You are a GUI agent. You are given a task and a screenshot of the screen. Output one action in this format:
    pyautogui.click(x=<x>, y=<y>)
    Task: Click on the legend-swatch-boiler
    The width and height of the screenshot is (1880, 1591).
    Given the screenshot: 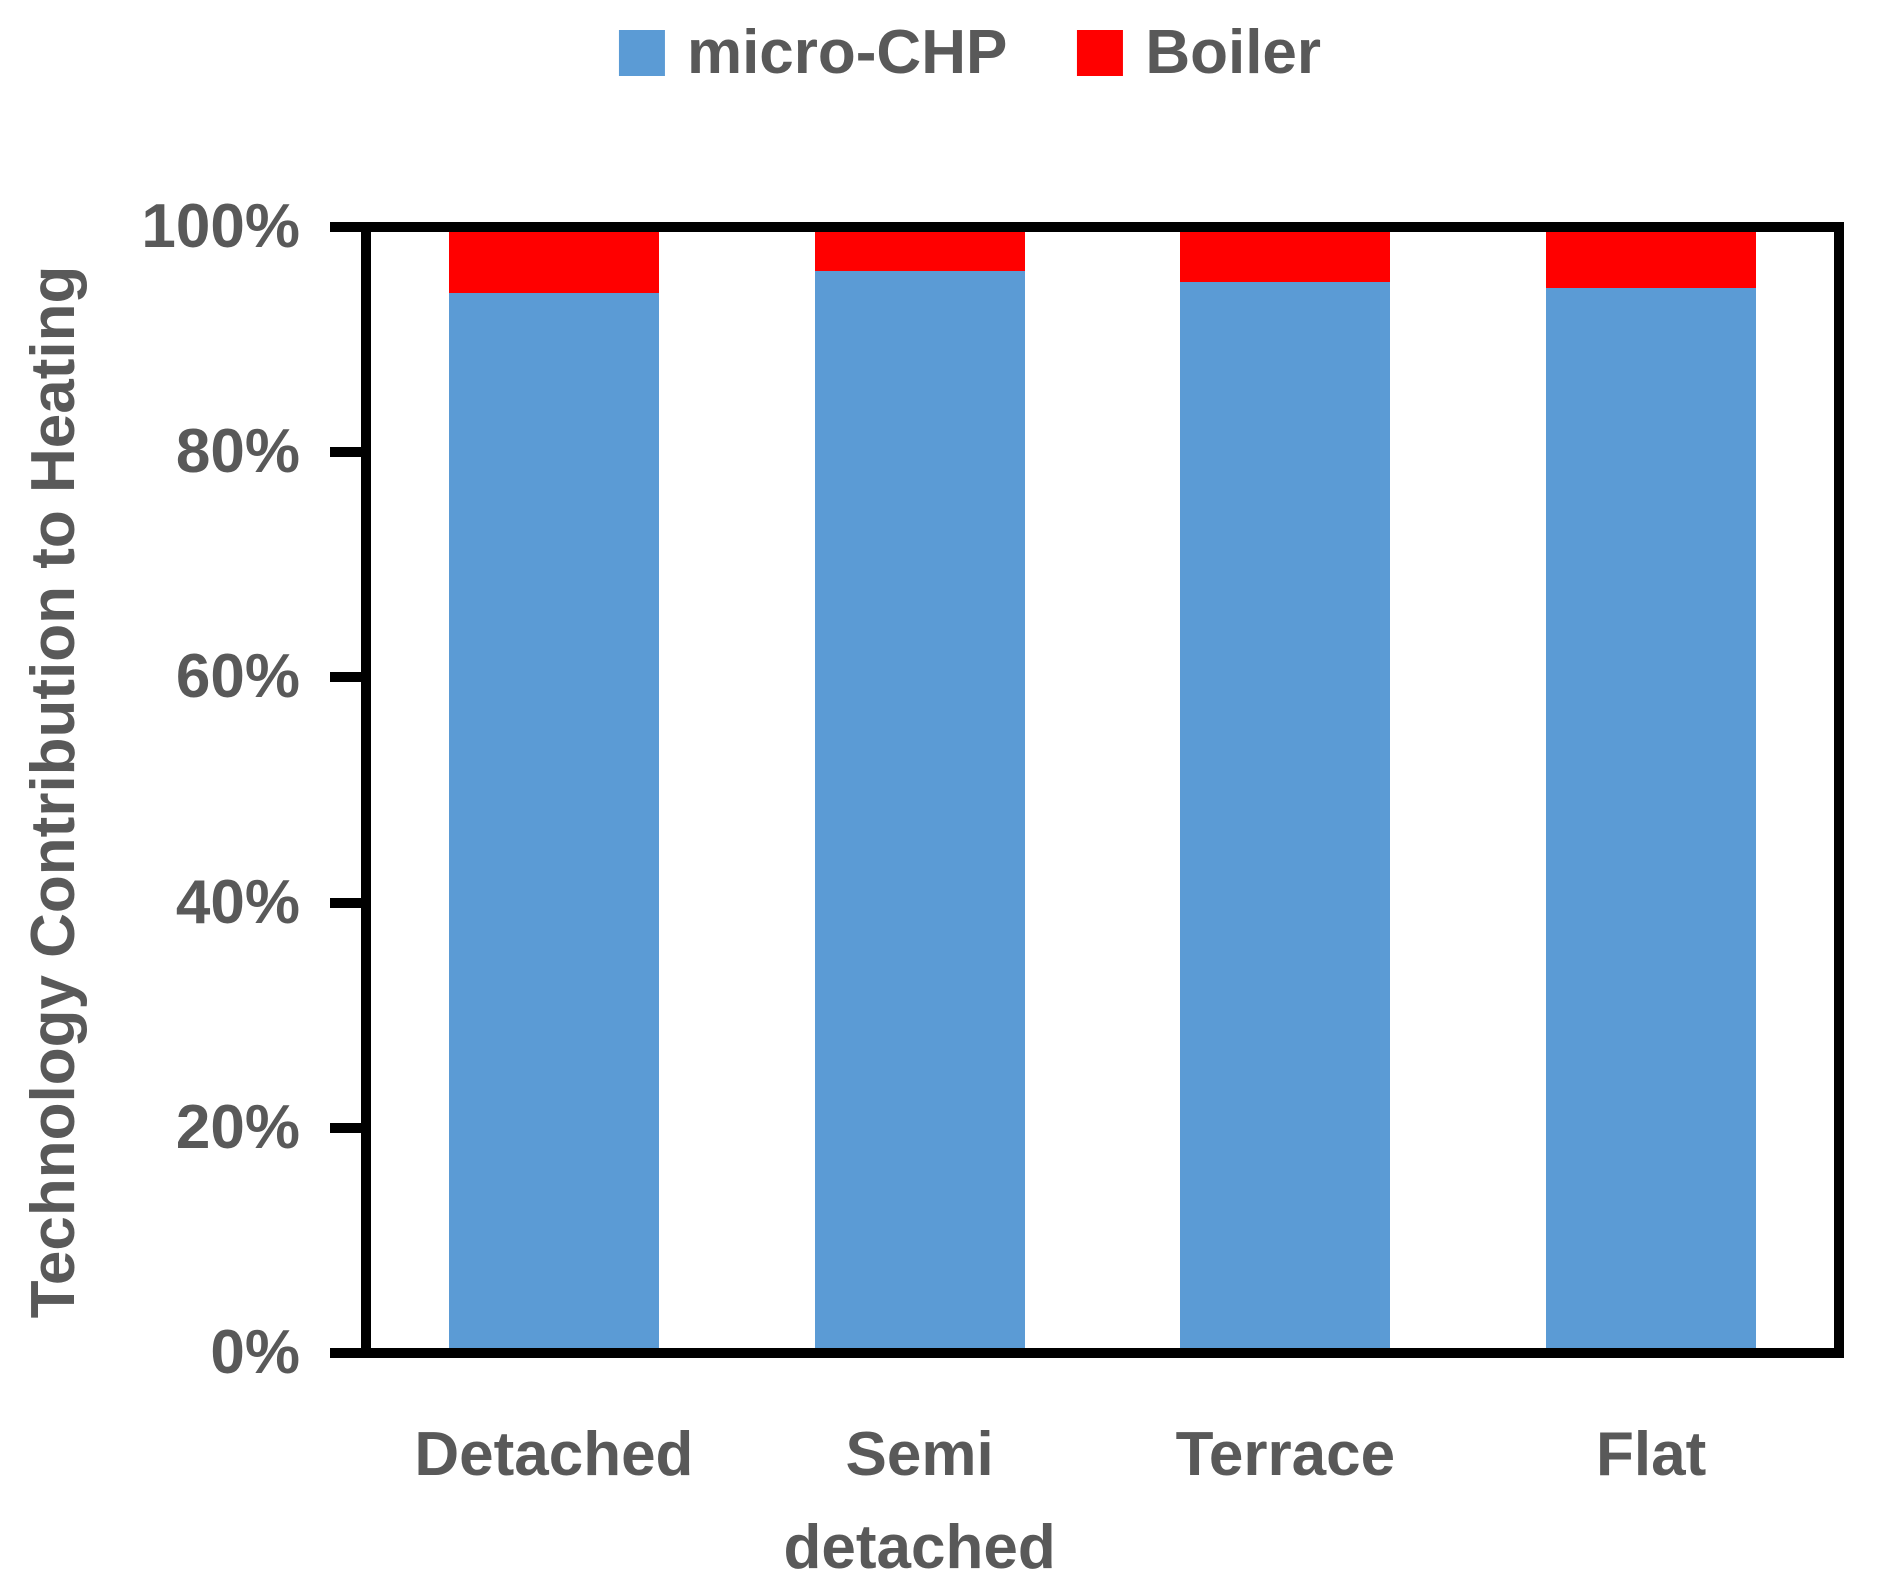 What is the action you would take?
    pyautogui.click(x=1100, y=53)
    